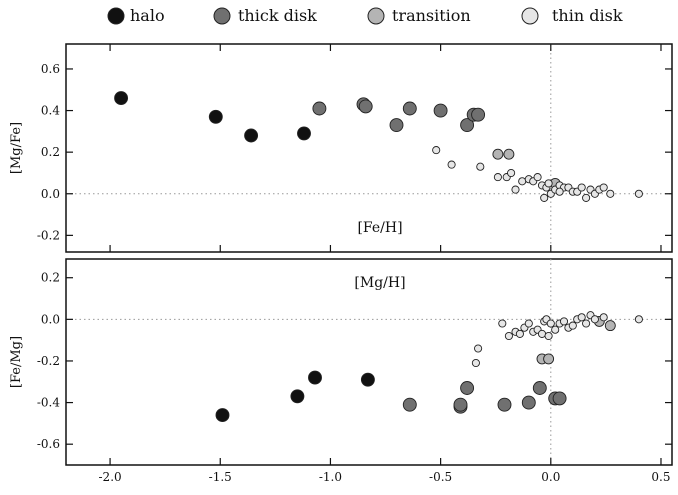 This screenshot has width=678, height=495. I want to click on panel-bottom-ytick-label: 0.0, so click(50, 319).